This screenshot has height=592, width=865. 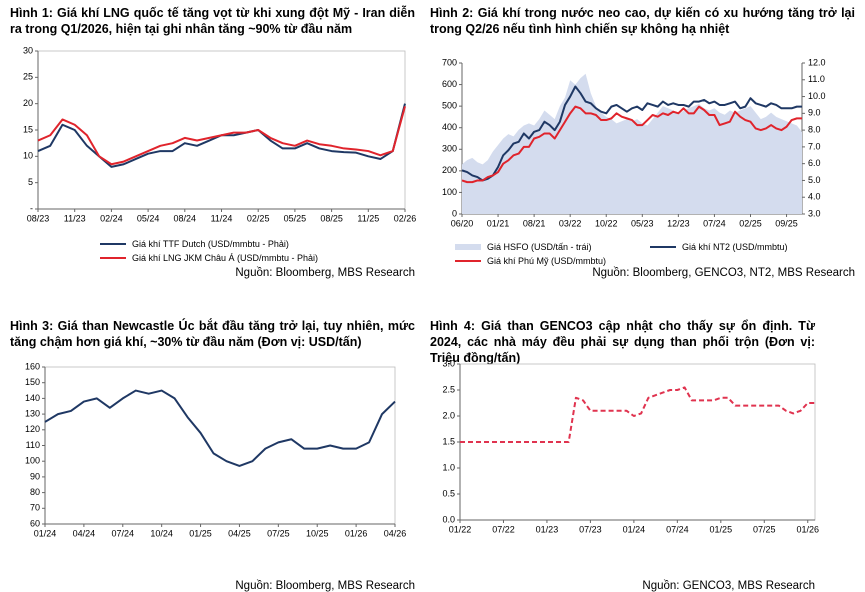 What do you see at coordinates (32, 413) in the screenshot?
I see `y-tick-label: 130` at bounding box center [32, 413].